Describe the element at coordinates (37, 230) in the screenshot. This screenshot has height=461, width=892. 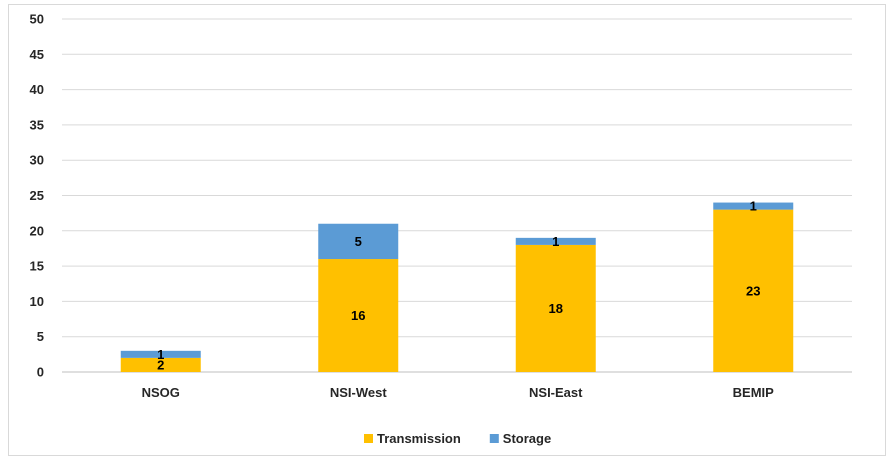
I see `y-tick-label: 20` at that location.